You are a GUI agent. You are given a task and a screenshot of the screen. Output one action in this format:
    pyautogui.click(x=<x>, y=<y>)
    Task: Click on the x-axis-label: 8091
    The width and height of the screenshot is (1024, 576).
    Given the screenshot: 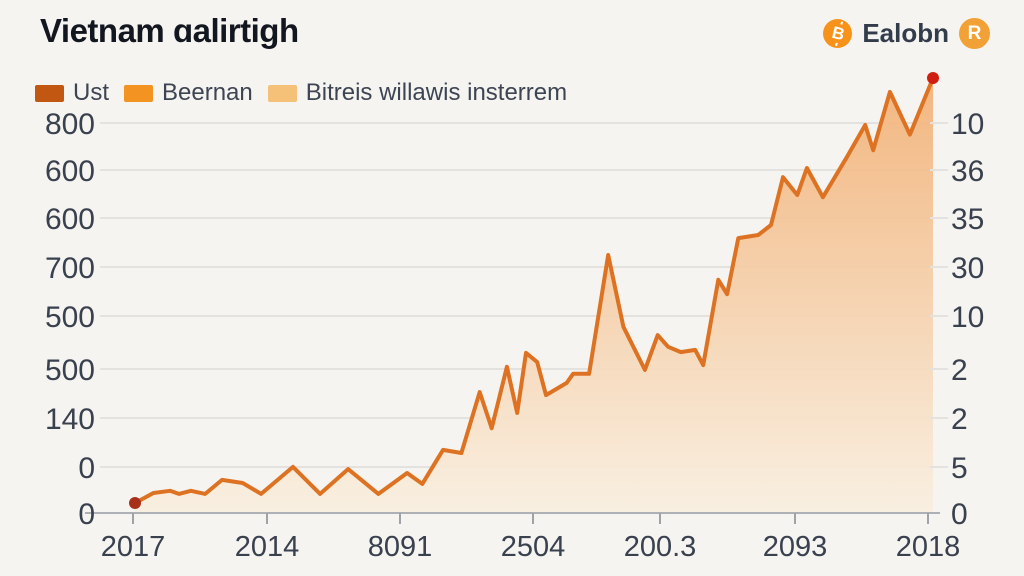 What is the action you would take?
    pyautogui.click(x=400, y=547)
    